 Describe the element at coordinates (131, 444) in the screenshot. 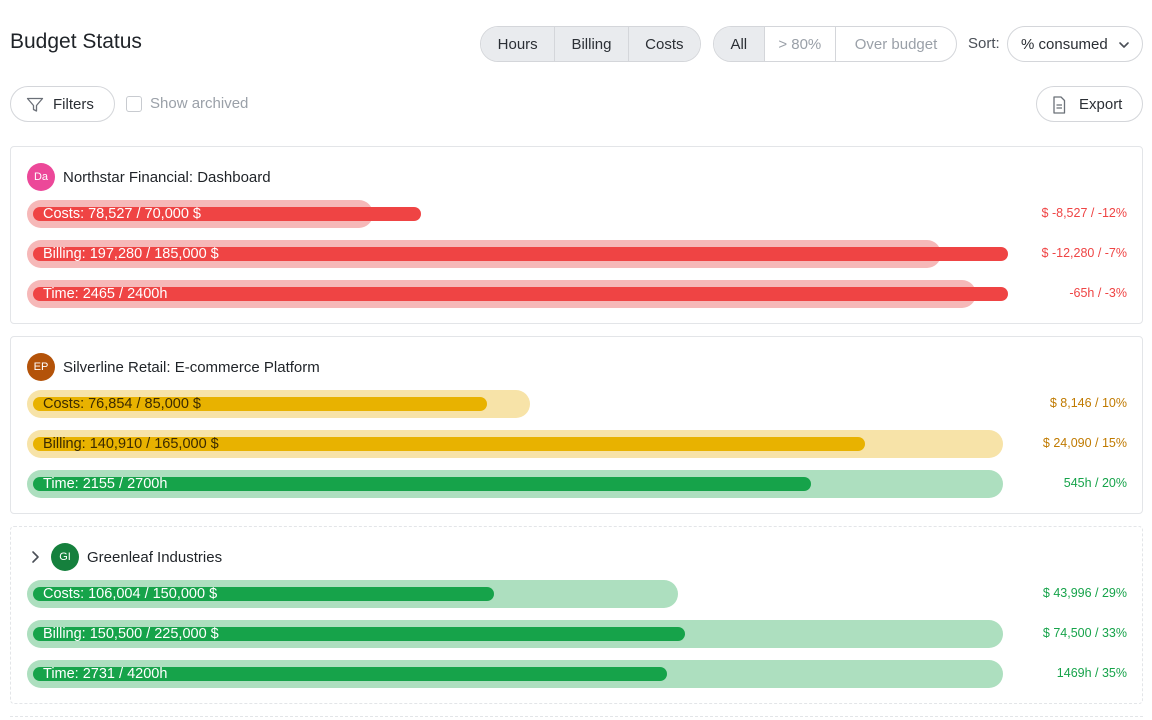

I see `bar-label: Billing: 140,910 / 165,000 $` at that location.